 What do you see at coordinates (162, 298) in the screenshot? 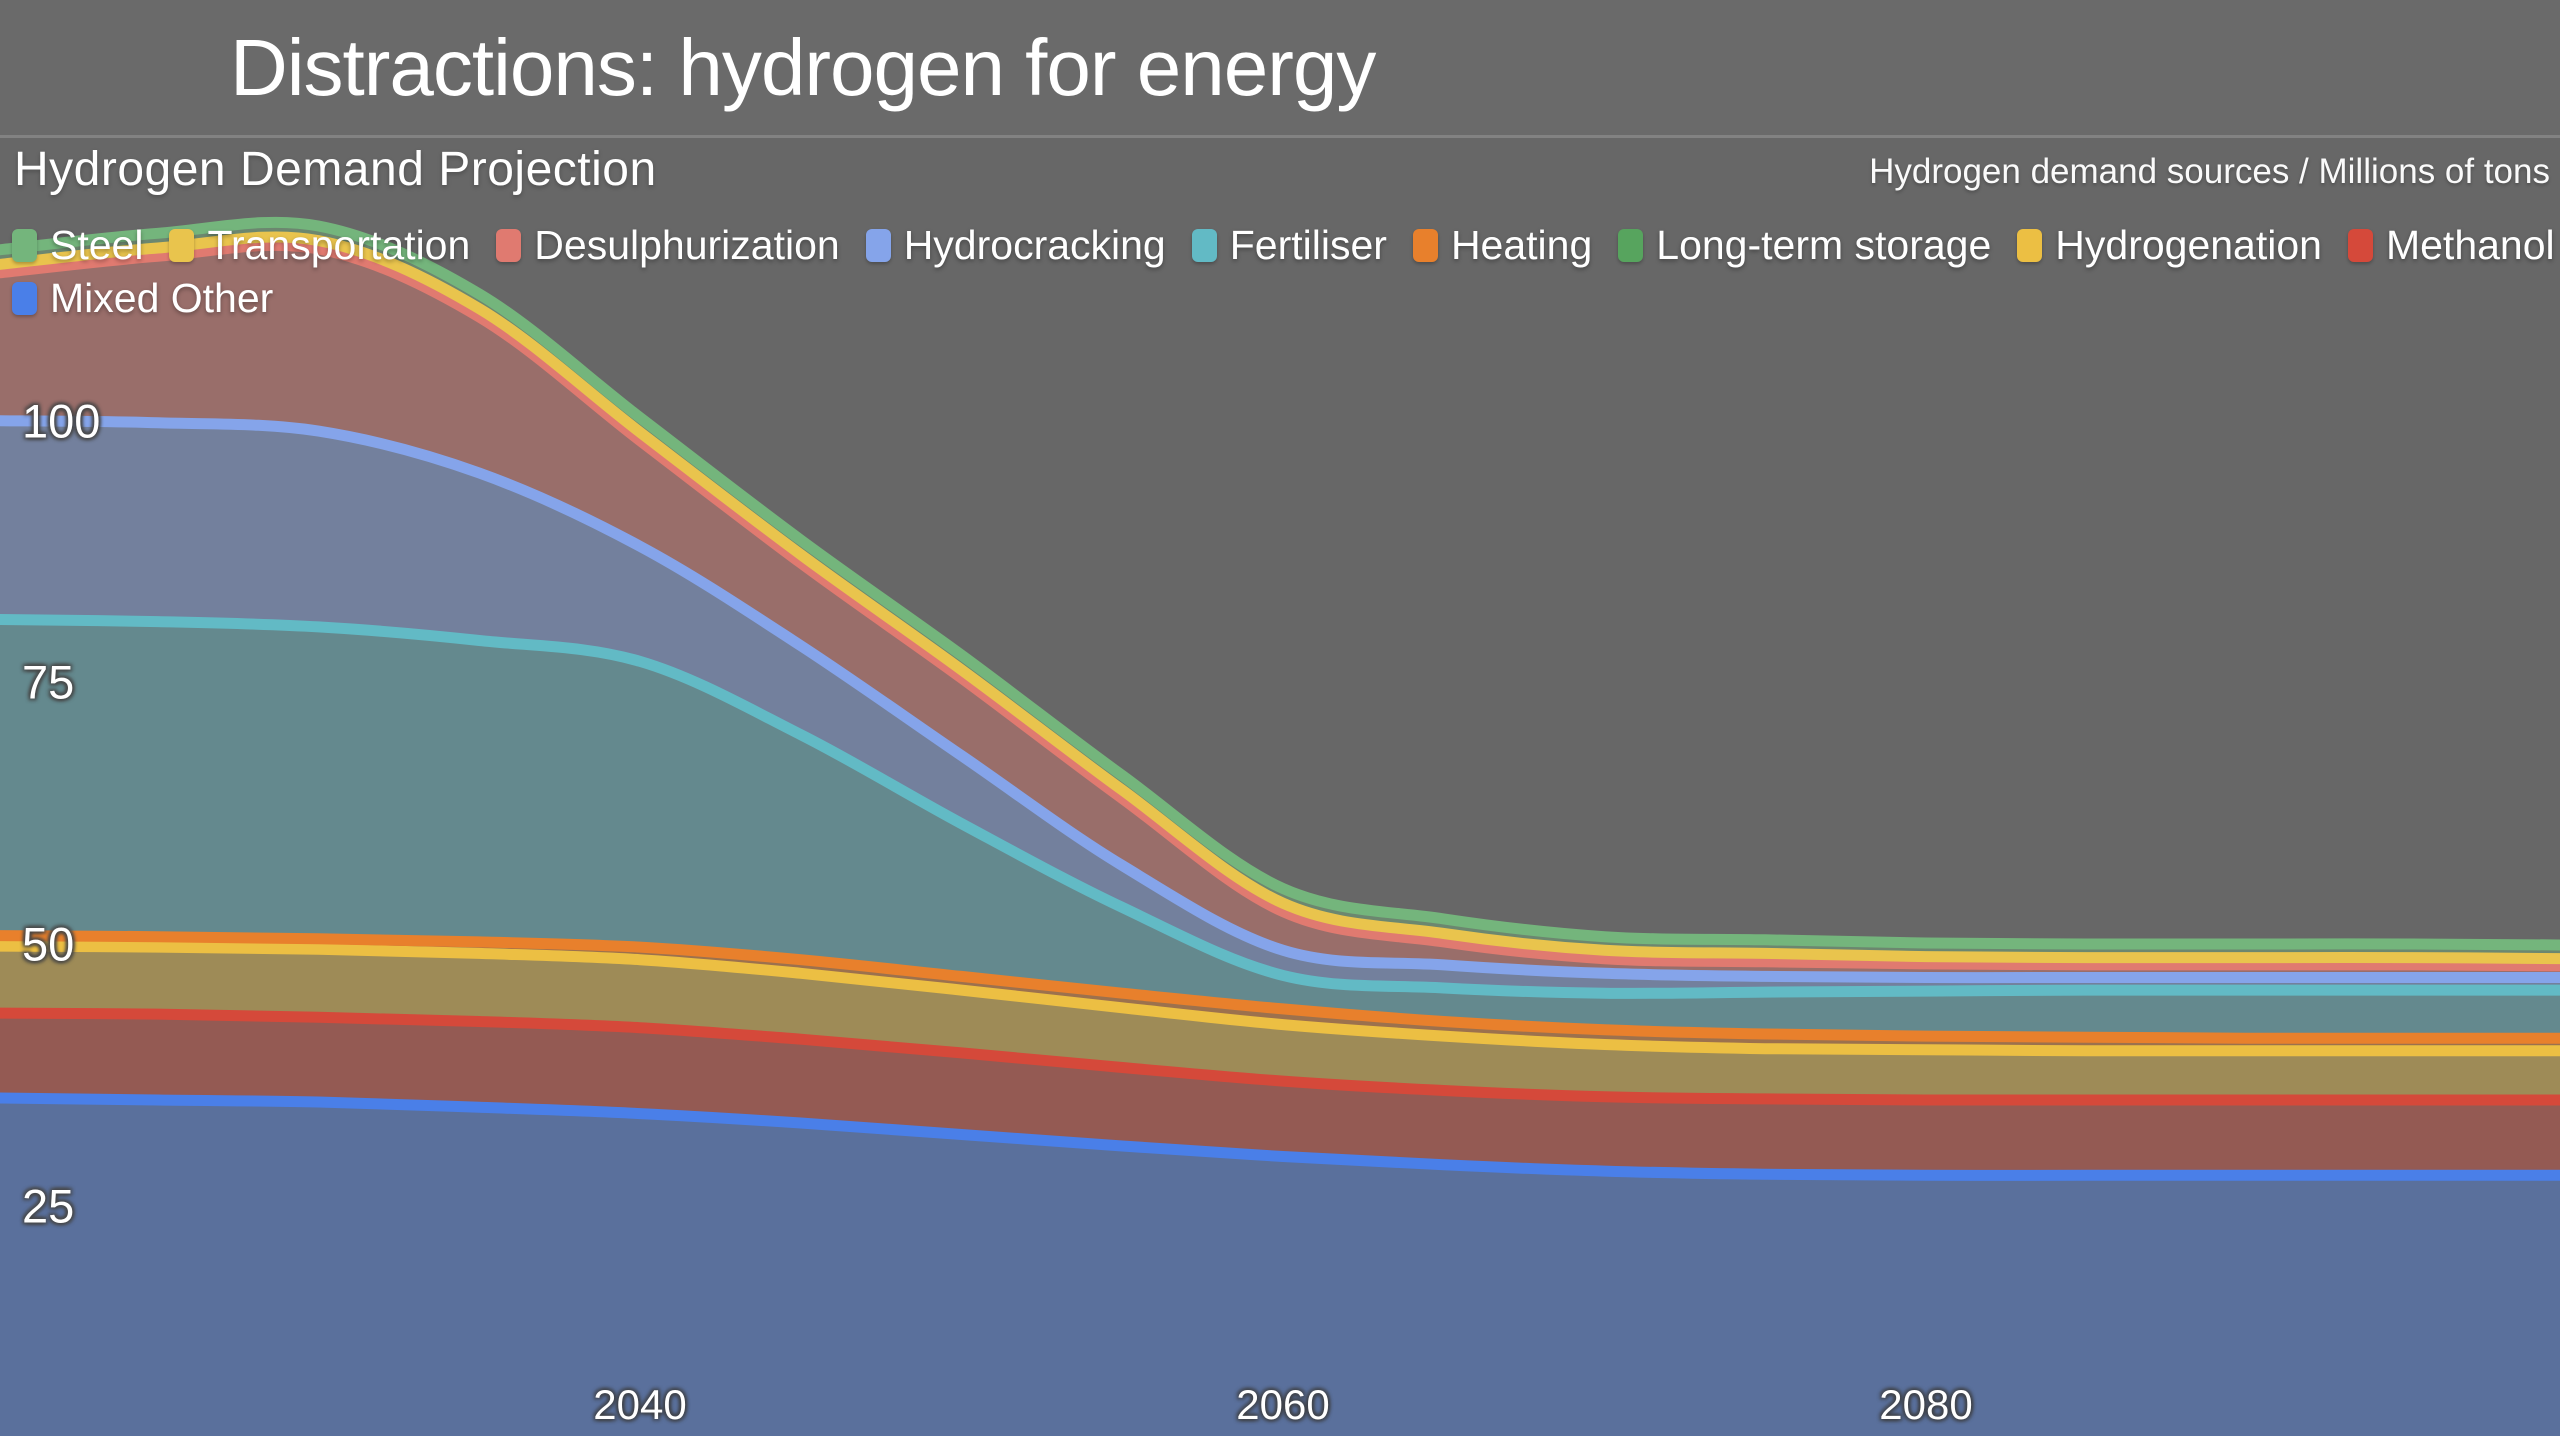
I see `legend-label: Mixed Other` at bounding box center [162, 298].